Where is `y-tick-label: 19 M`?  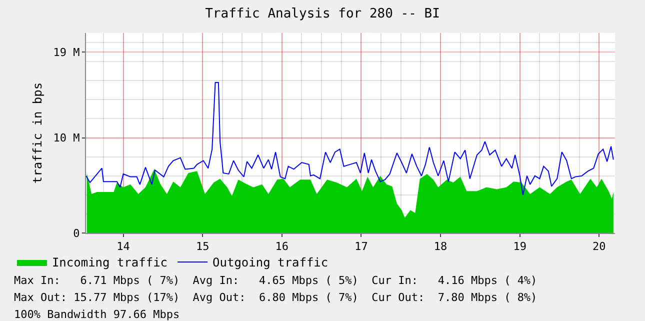
y-tick-label: 19 M is located at coordinates (66, 52).